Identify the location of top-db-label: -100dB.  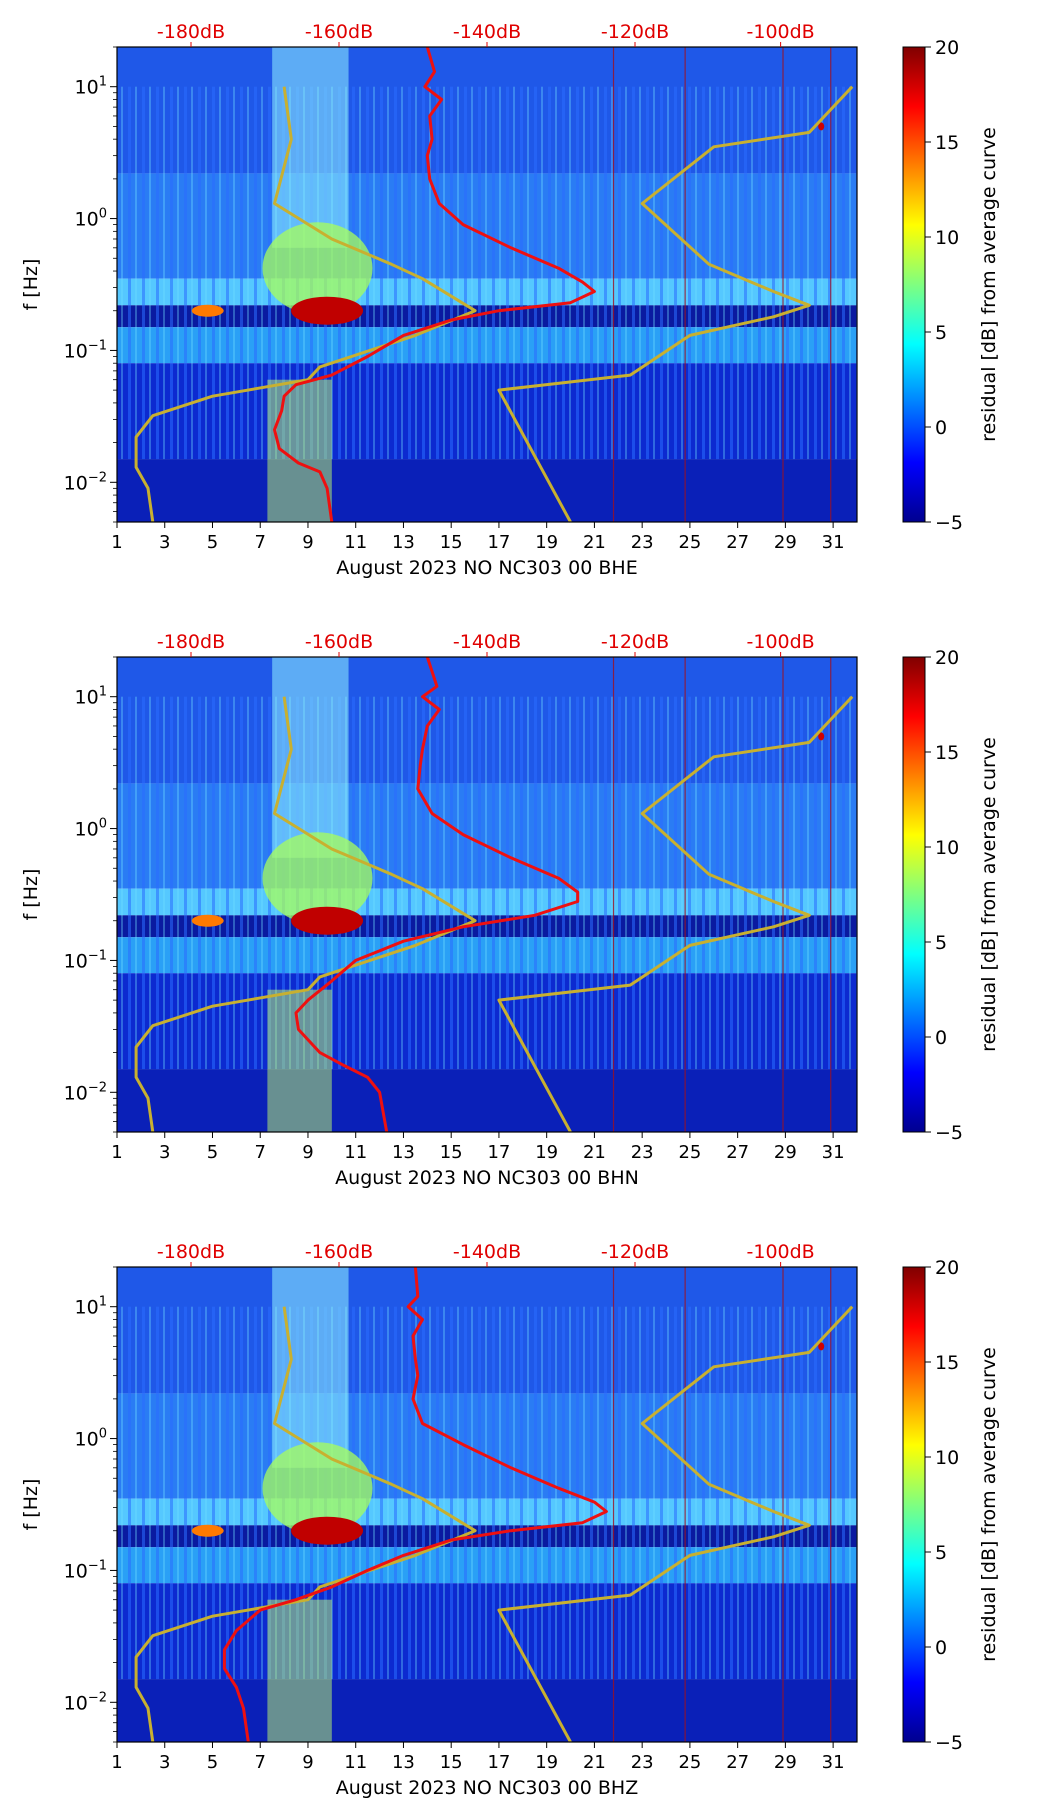
(781, 1252).